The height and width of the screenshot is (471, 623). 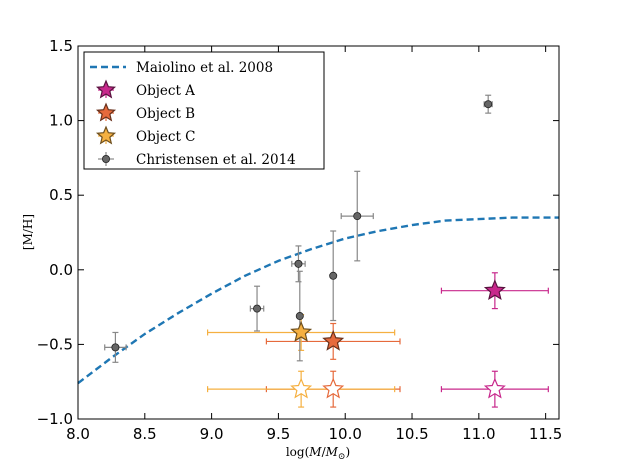 What do you see at coordinates (333, 388) in the screenshot?
I see `object-b-open-star` at bounding box center [333, 388].